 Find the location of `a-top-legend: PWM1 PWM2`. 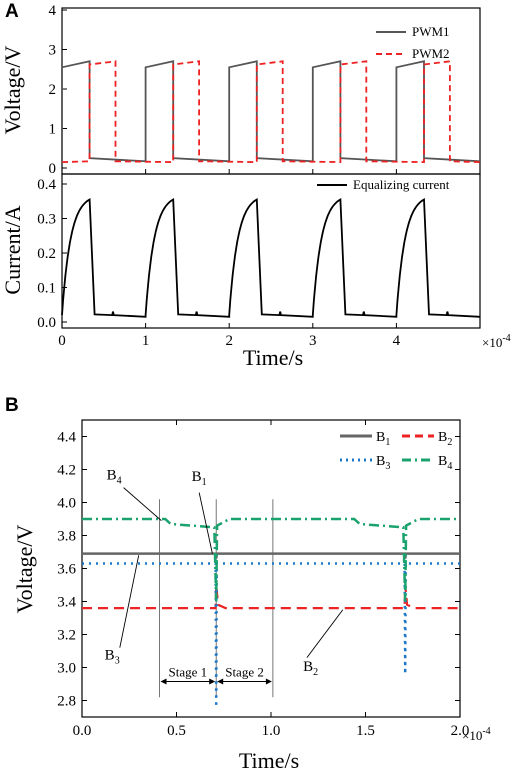

a-top-legend: PWM1 PWM2 is located at coordinates (413, 42).